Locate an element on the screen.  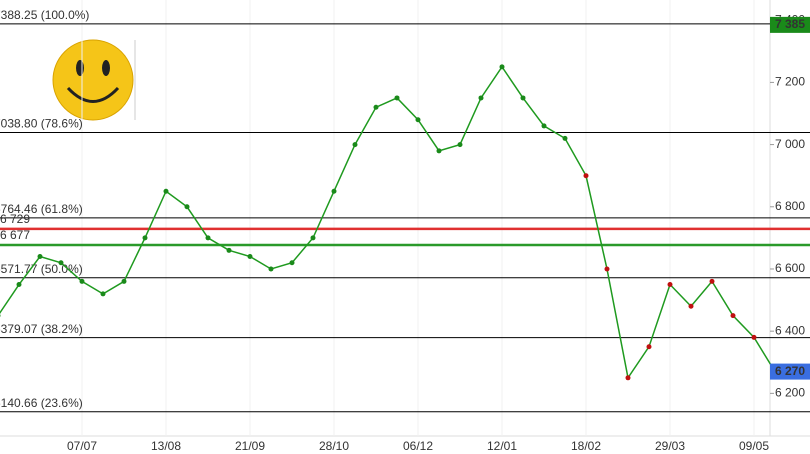
price-badge-label: 7 385 is located at coordinates (790, 24).